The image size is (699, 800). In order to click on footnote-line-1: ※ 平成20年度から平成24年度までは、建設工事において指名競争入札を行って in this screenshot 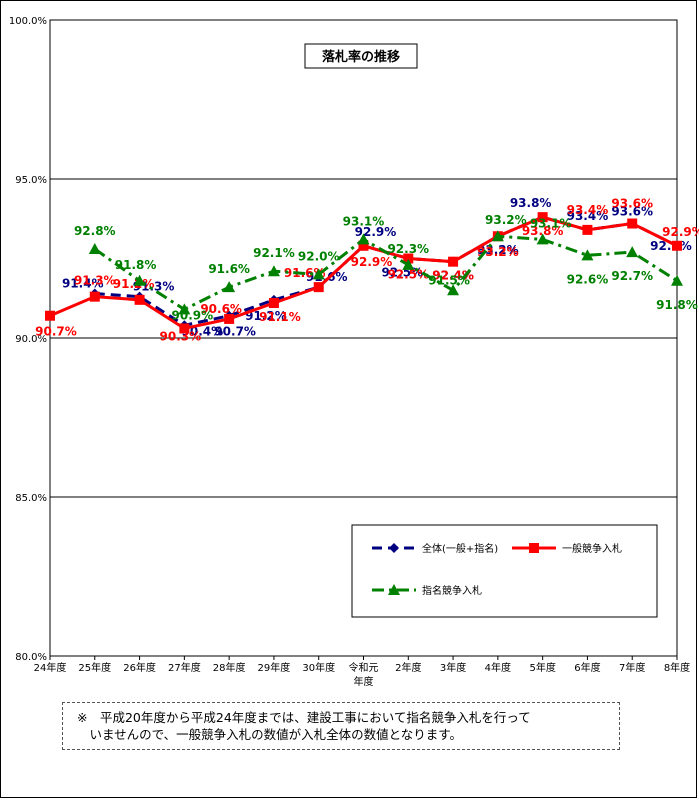, I will do `click(304, 717)`.